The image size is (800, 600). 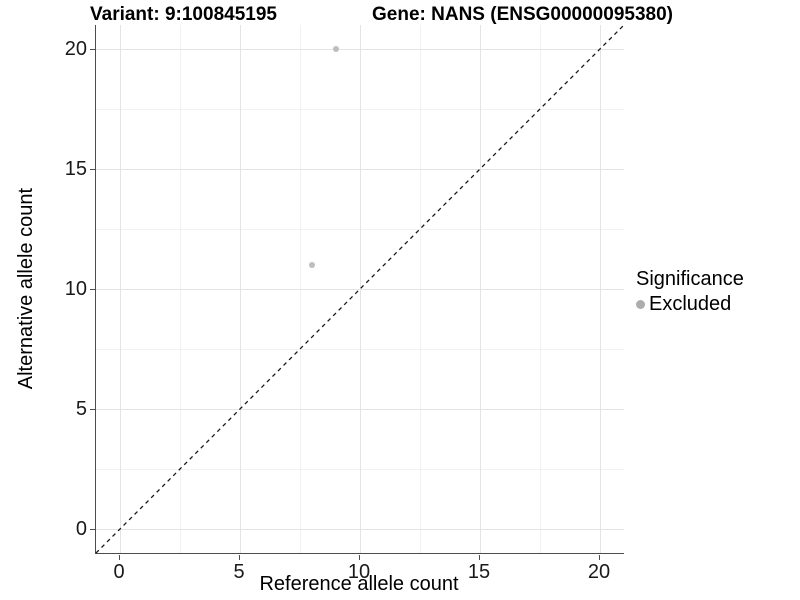 What do you see at coordinates (75, 169) in the screenshot?
I see `y-tick-label: 15` at bounding box center [75, 169].